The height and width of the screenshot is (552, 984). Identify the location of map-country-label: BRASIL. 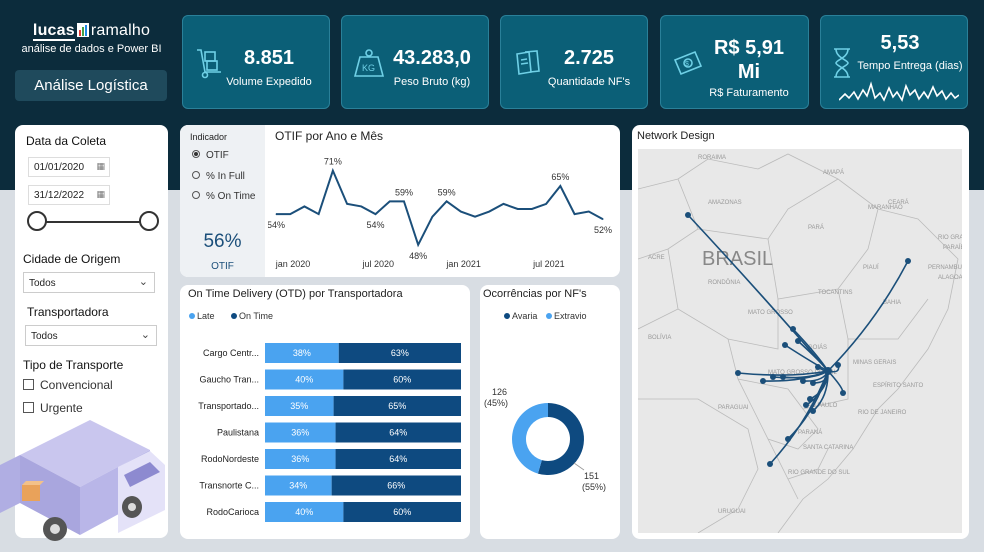
(737, 259).